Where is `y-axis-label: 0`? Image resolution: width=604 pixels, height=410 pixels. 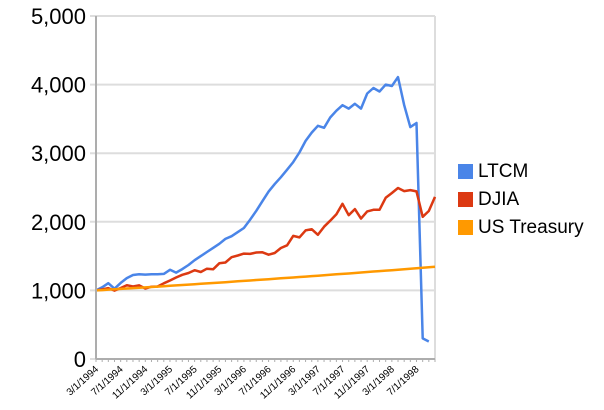 y-axis-label: 0 is located at coordinates (80, 359).